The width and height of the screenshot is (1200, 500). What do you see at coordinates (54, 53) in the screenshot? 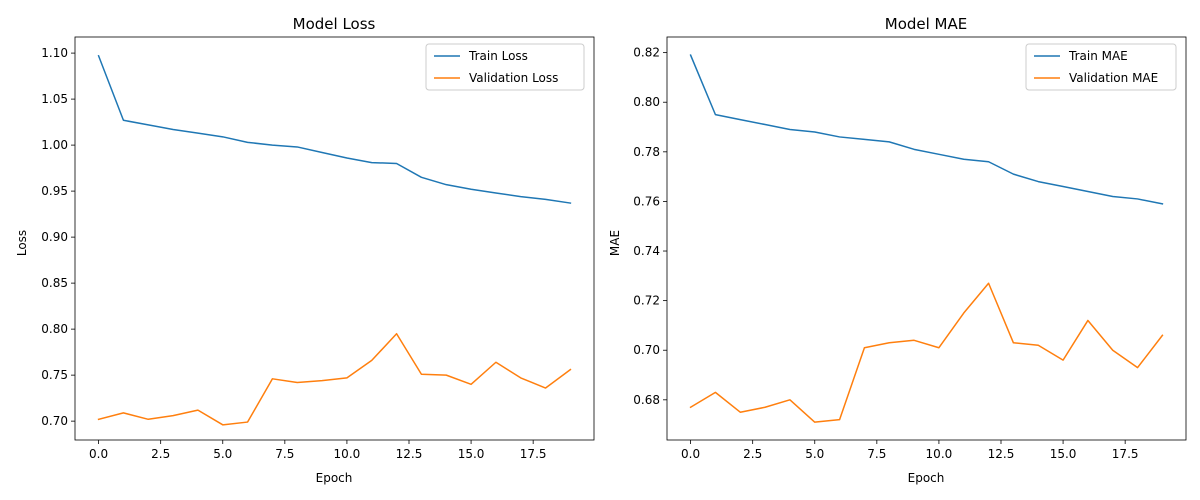
I see `loss-ytick-label: 1.10` at bounding box center [54, 53].